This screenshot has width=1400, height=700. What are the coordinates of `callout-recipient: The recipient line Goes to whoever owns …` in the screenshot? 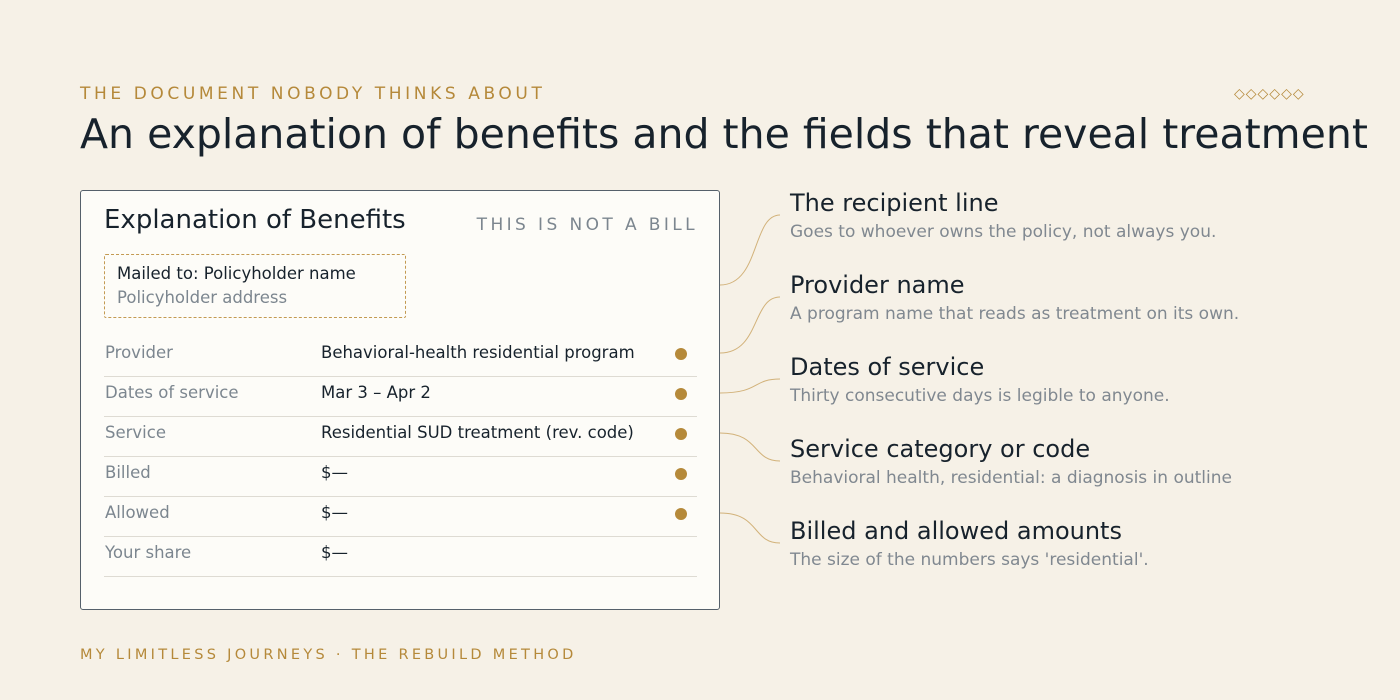 It's located at (1003, 215).